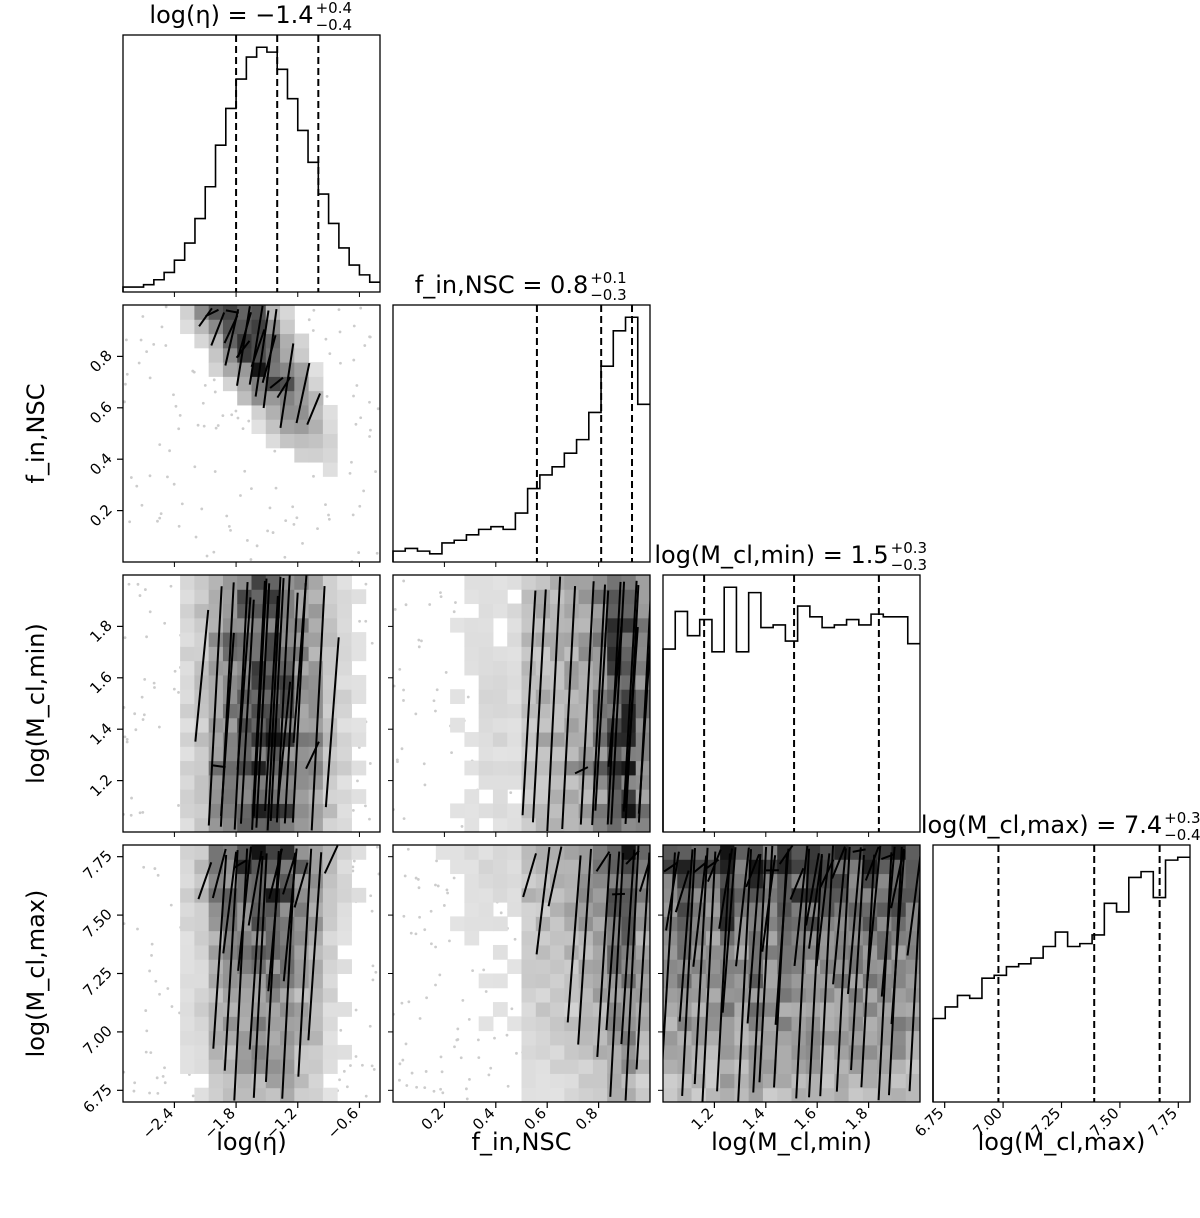 This screenshot has width=1200, height=1218. I want to click on ytick-label-f_in_nsc-1: 0.4, so click(101, 464).